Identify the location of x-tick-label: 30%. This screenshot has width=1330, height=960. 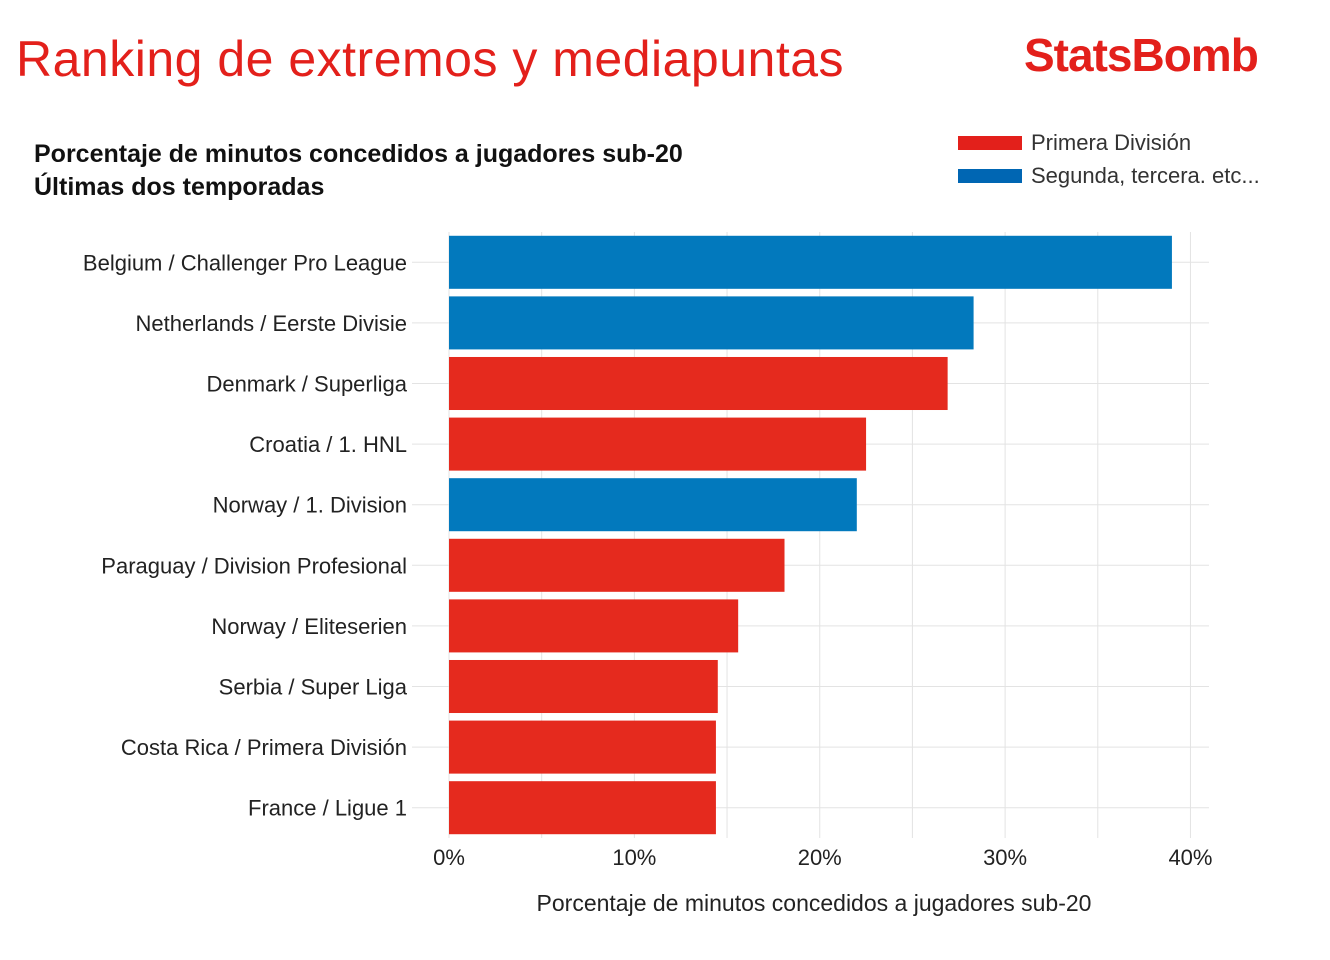
(1005, 857).